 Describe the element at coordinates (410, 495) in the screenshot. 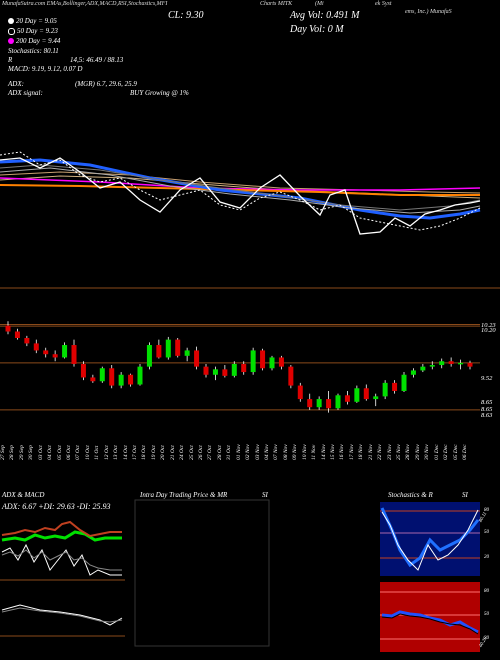

I see `stoch-panel-title: Stochastics & R` at that location.